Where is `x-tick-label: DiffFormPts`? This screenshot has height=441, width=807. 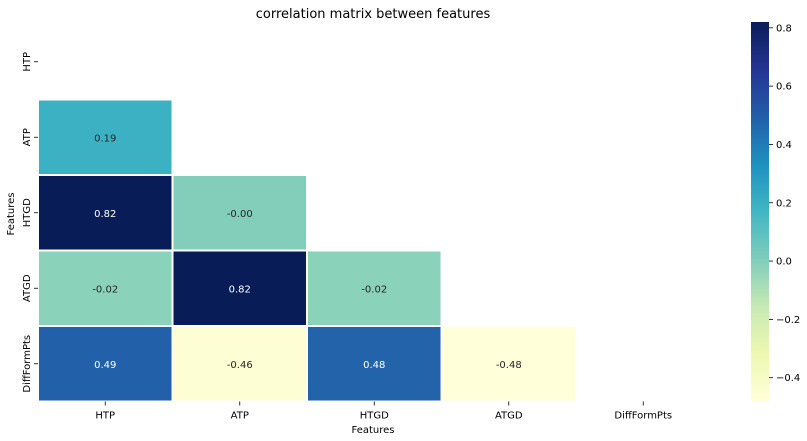
x-tick-label: DiffFormPts is located at coordinates (643, 416).